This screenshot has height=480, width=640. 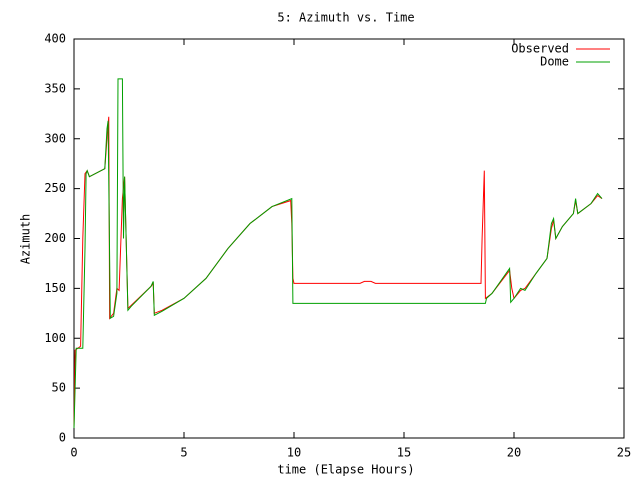 I want to click on legend-label: Observed, so click(x=540, y=49).